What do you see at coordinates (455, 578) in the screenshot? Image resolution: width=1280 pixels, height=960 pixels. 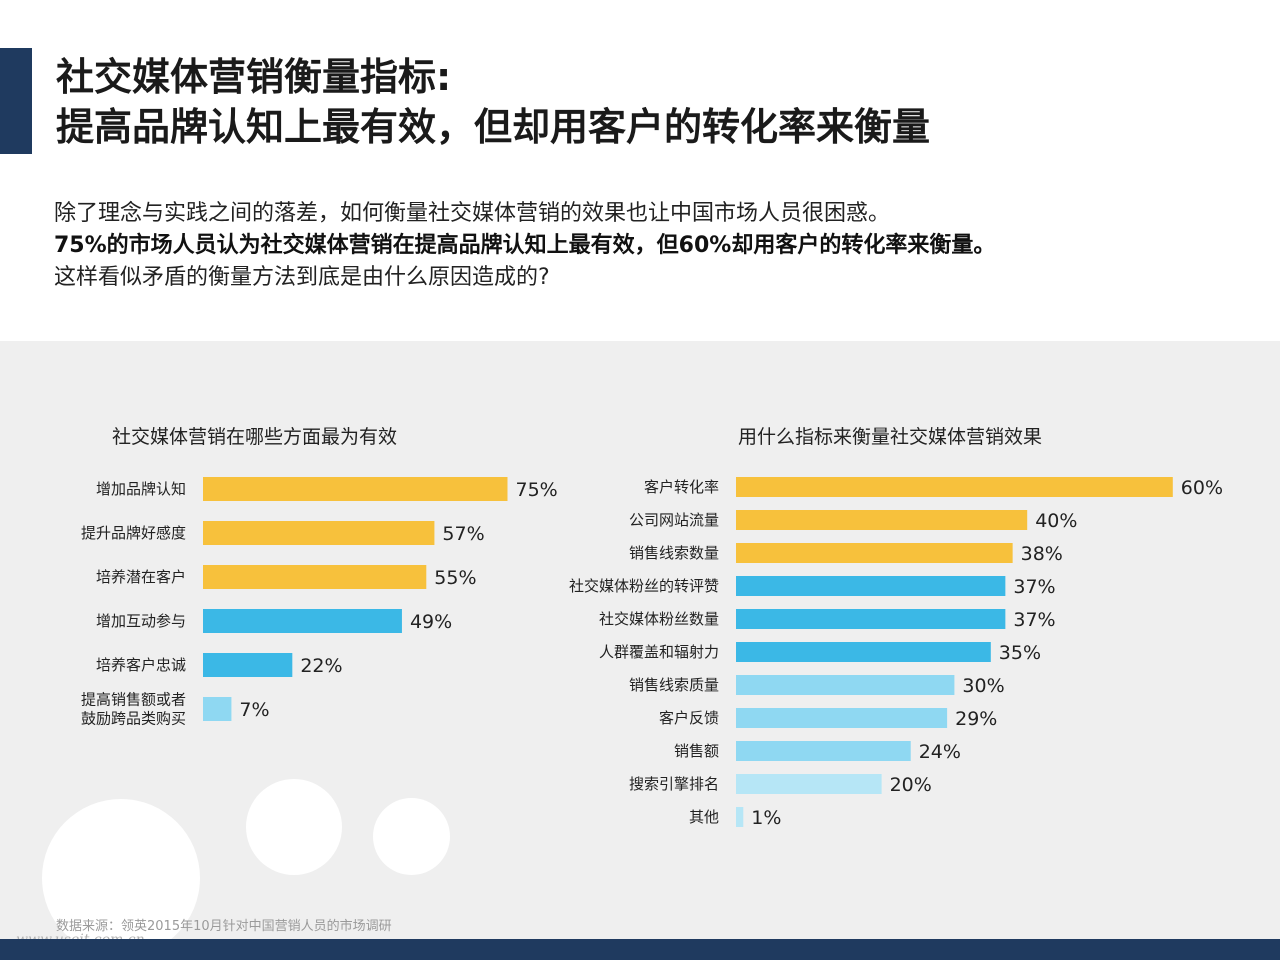 I see `value-label-c1-2: 55%` at bounding box center [455, 578].